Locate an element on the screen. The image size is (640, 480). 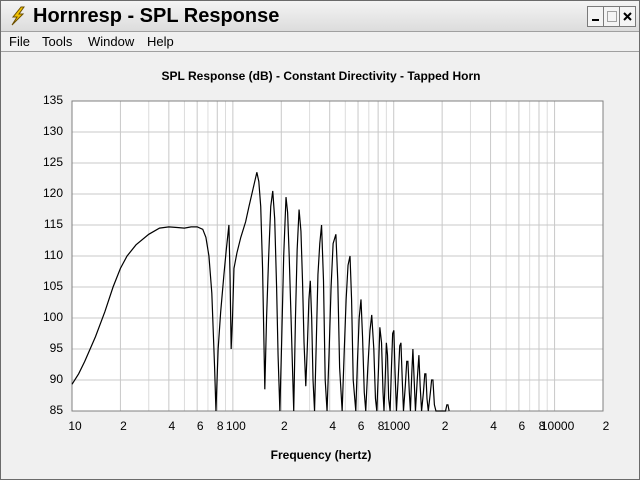
y-tick-label: 100 is located at coordinates (53, 317).